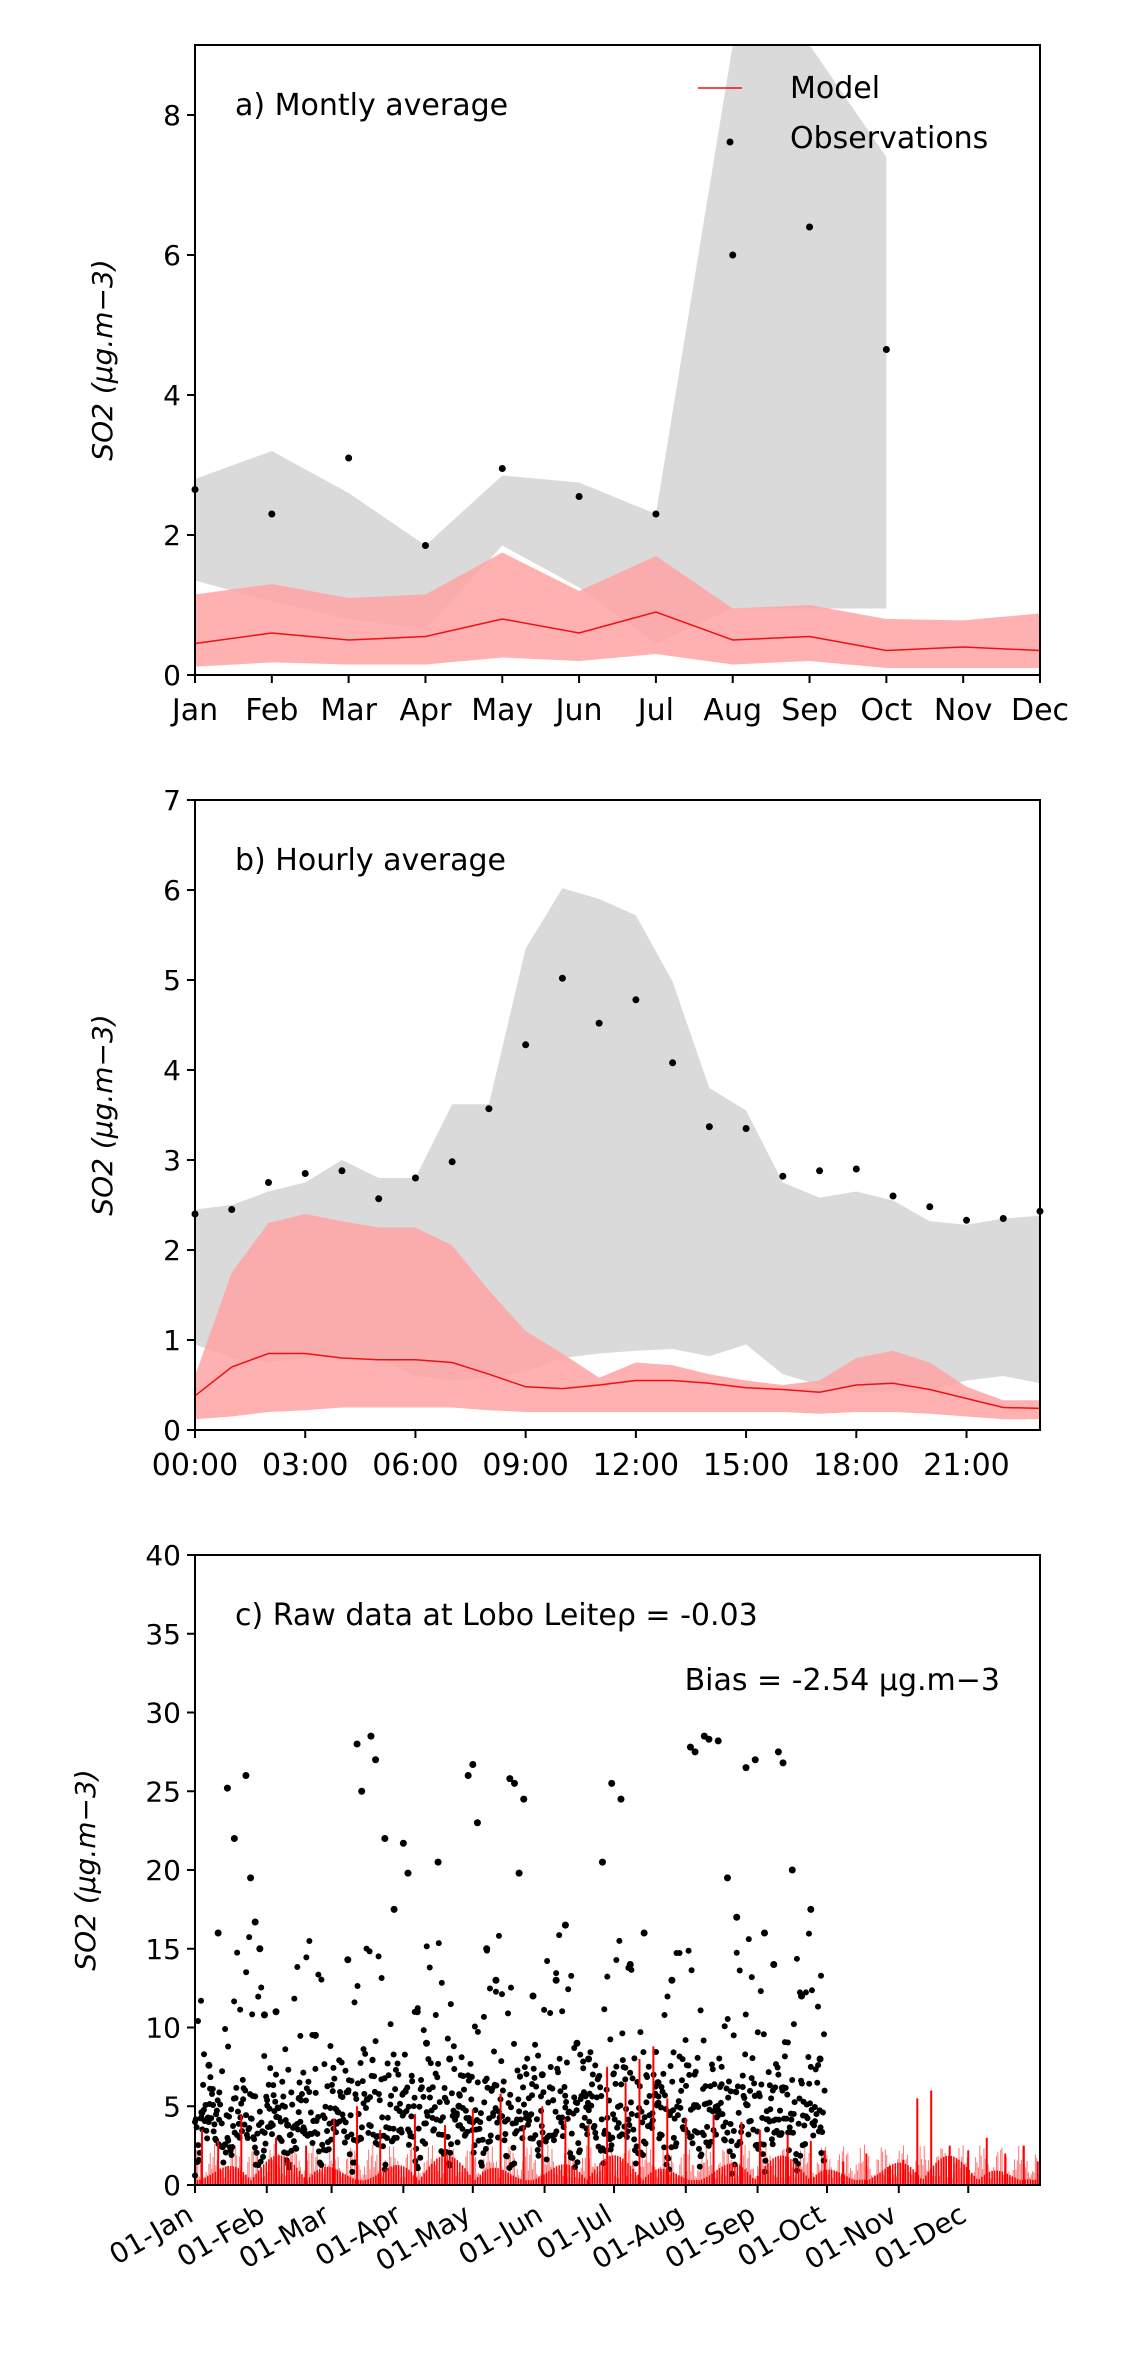 This screenshot has height=2362, width=1122. I want to click on raw-ytick-label: 35, so click(163, 1634).